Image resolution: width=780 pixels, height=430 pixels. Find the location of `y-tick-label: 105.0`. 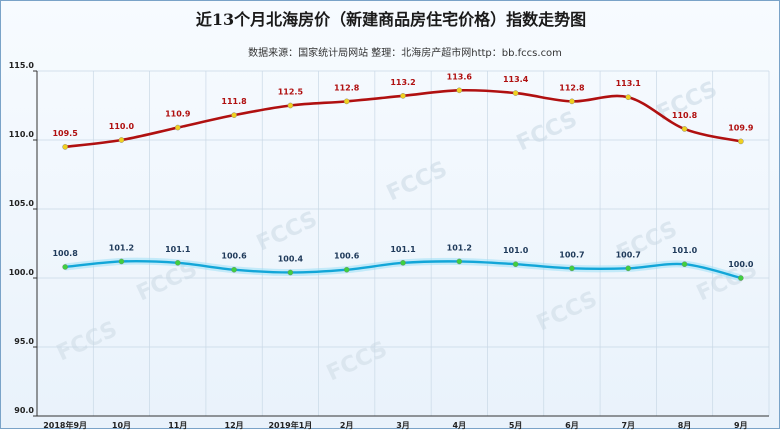

y-tick-label: 105.0 is located at coordinates (22, 203).